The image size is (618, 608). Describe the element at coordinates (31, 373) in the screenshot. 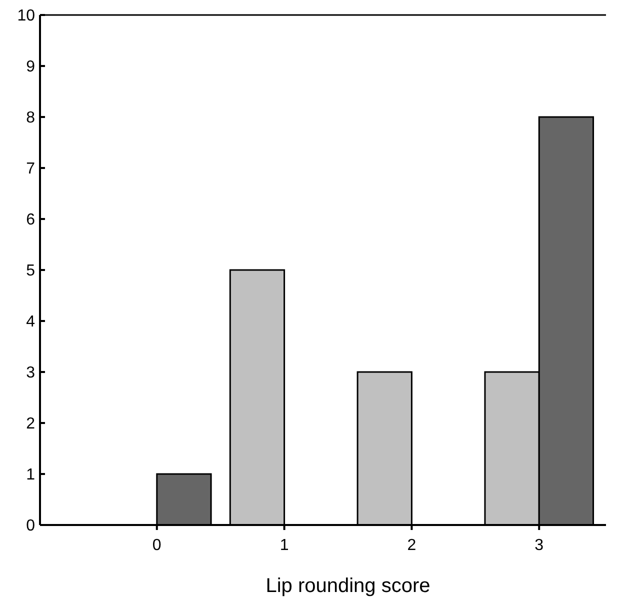

I see `y-tick-label: 3` at that location.